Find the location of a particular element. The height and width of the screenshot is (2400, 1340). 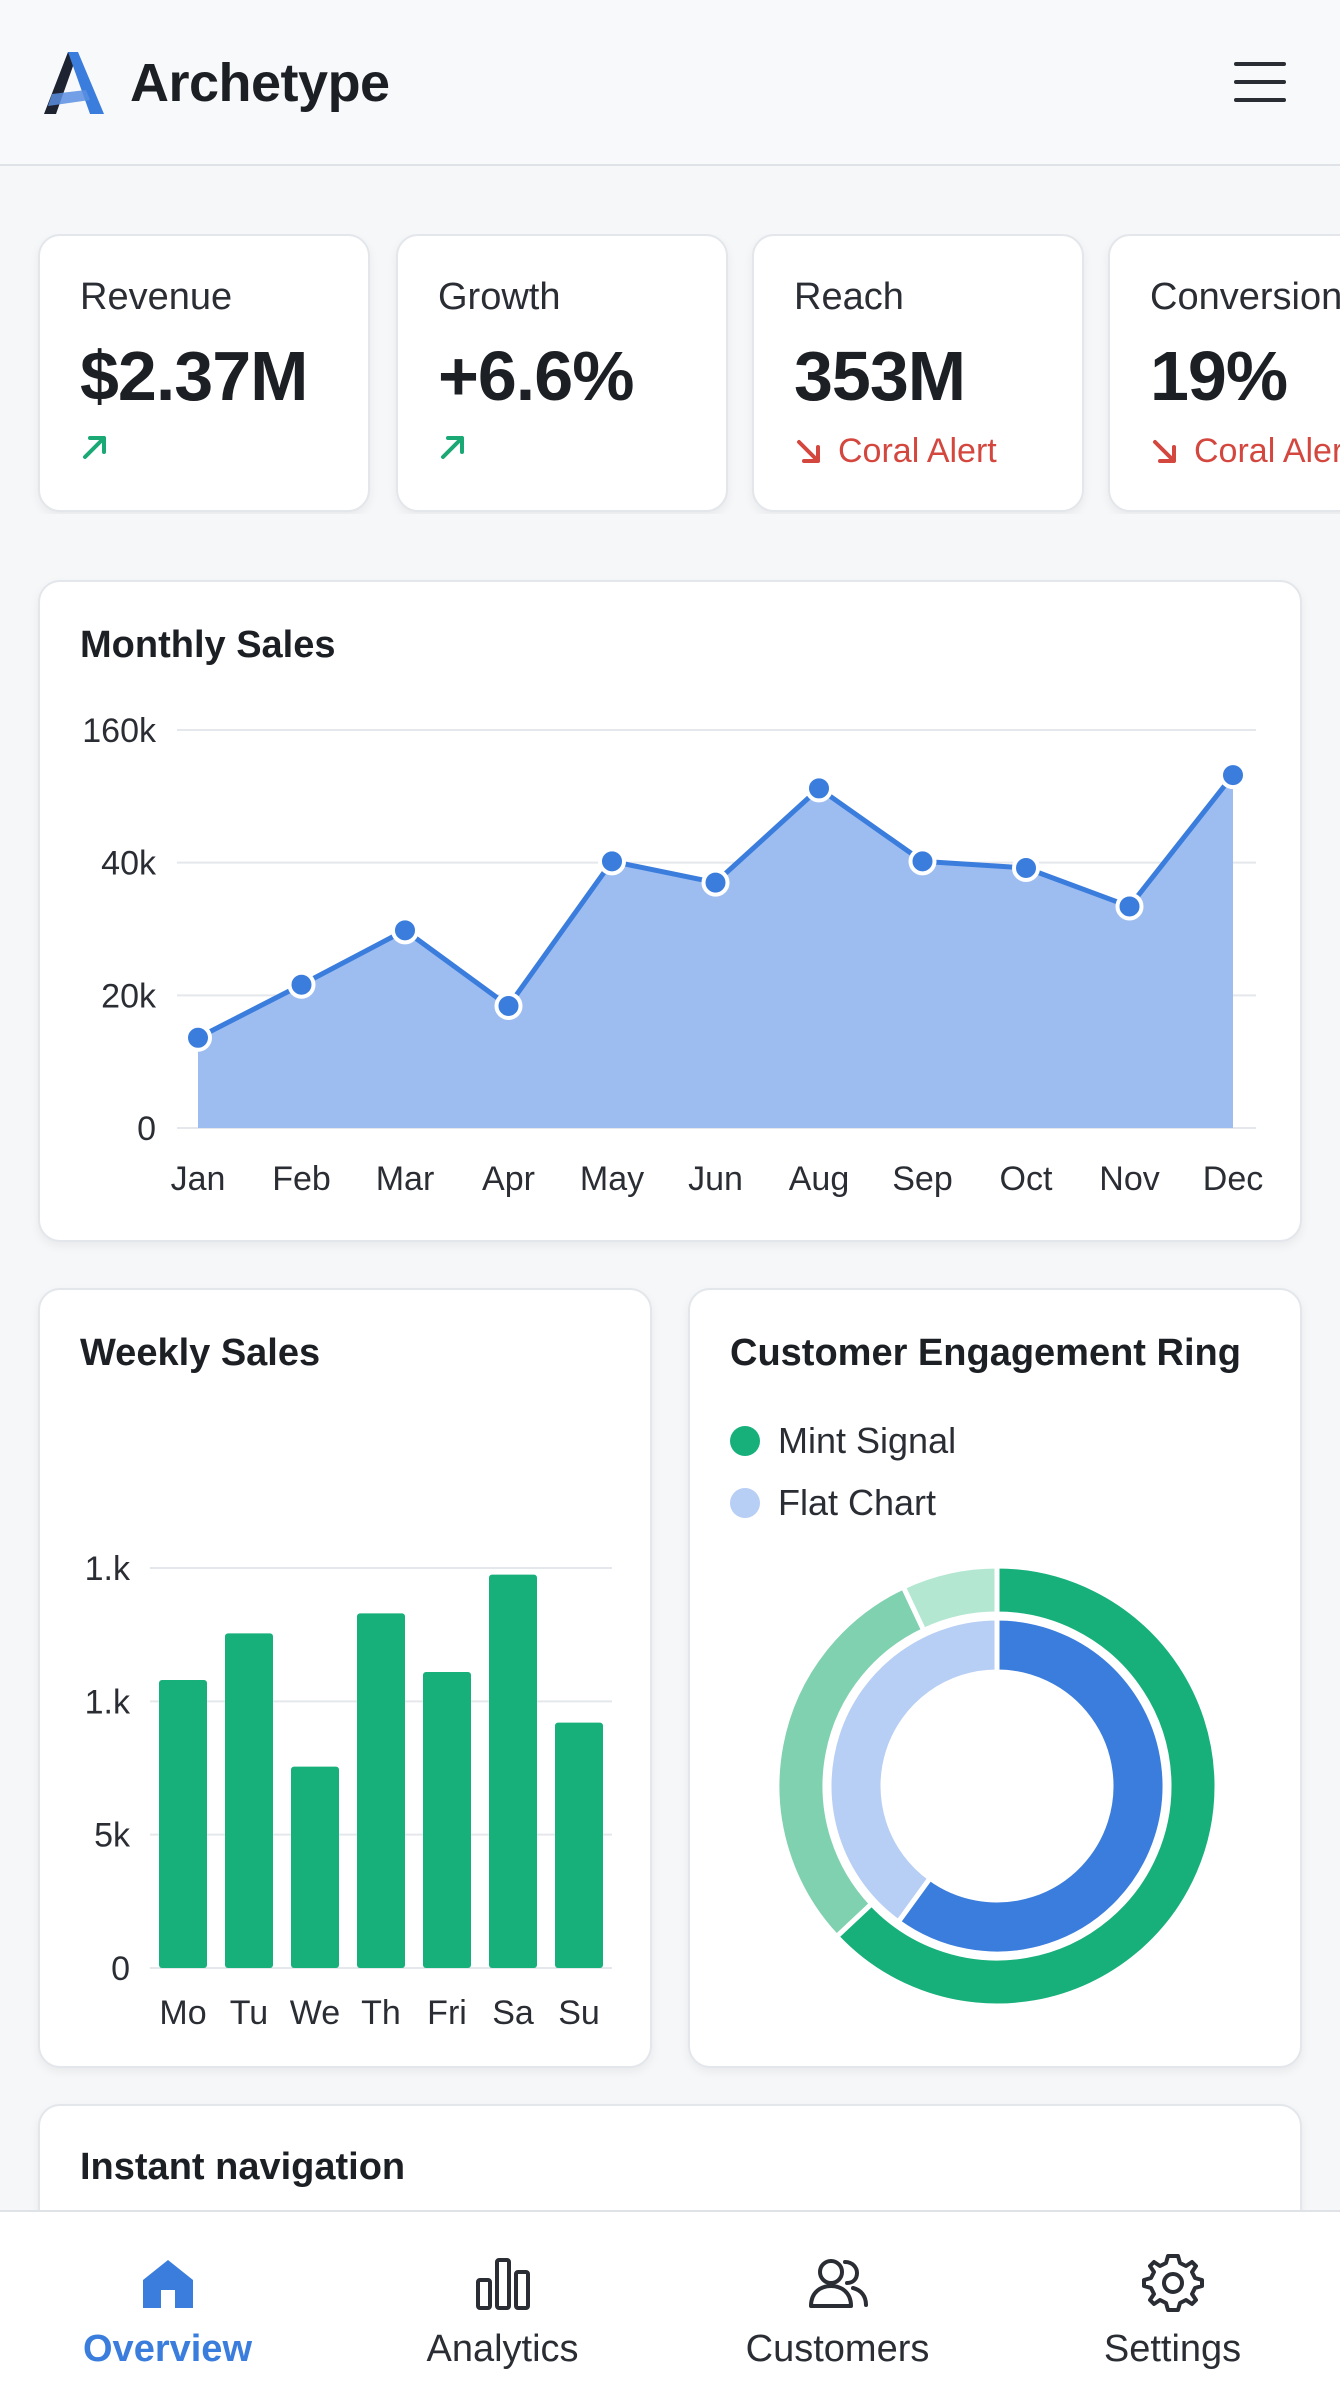

x-tick-label: Mo is located at coordinates (182, 2013).